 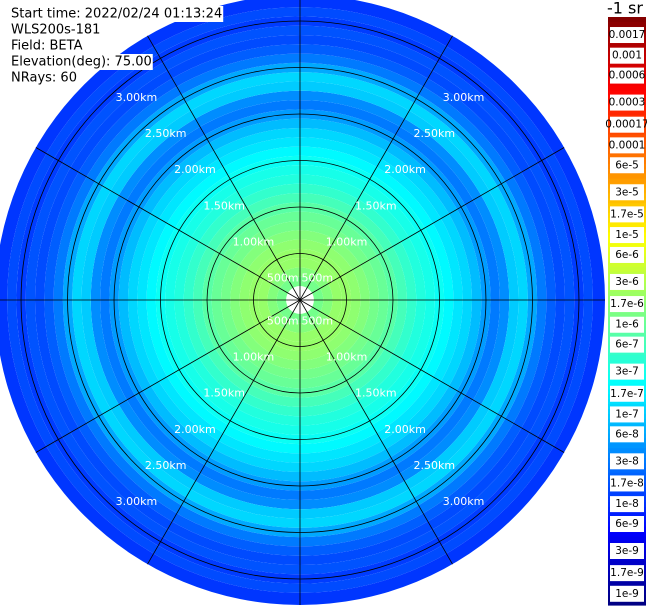 I want to click on header-line: WLS200s-181, so click(x=55, y=30).